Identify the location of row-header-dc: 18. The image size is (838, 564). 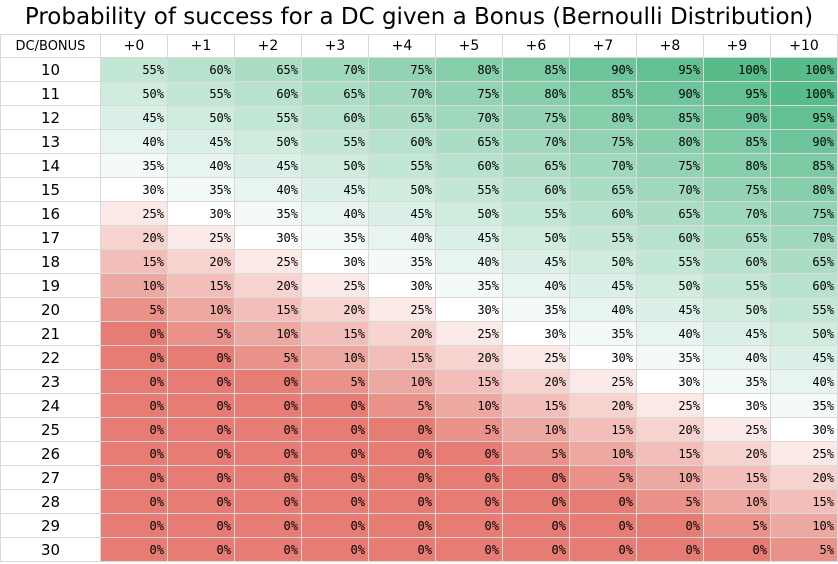
(50, 261).